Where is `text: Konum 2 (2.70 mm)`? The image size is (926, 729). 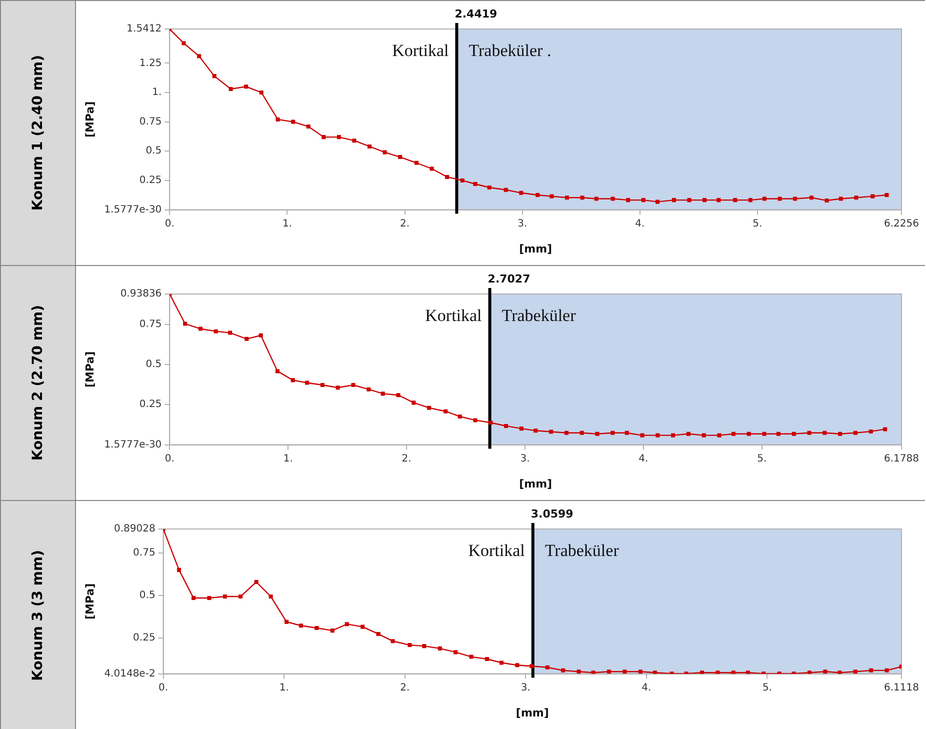
text: Konum 2 (2.70 mm) is located at coordinates (38, 383).